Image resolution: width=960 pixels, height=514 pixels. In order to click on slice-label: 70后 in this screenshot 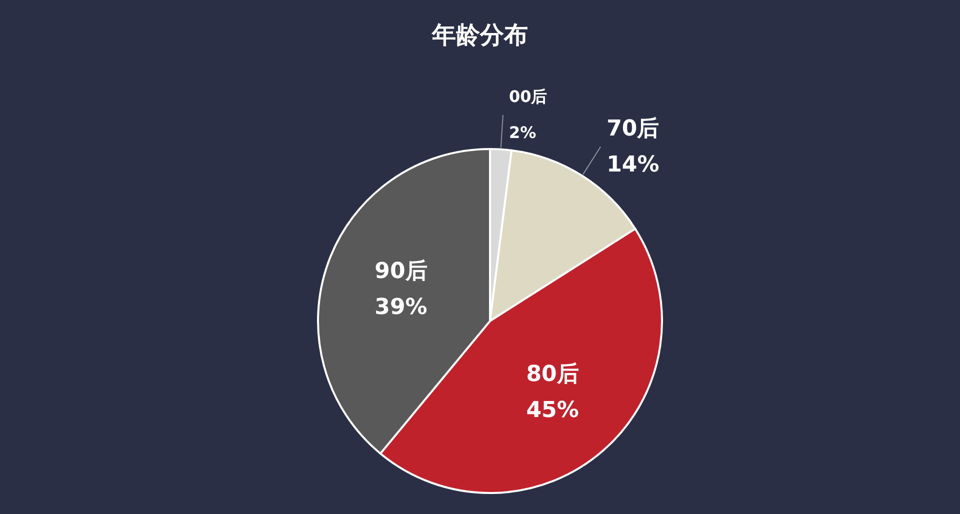, I will do `click(633, 129)`.